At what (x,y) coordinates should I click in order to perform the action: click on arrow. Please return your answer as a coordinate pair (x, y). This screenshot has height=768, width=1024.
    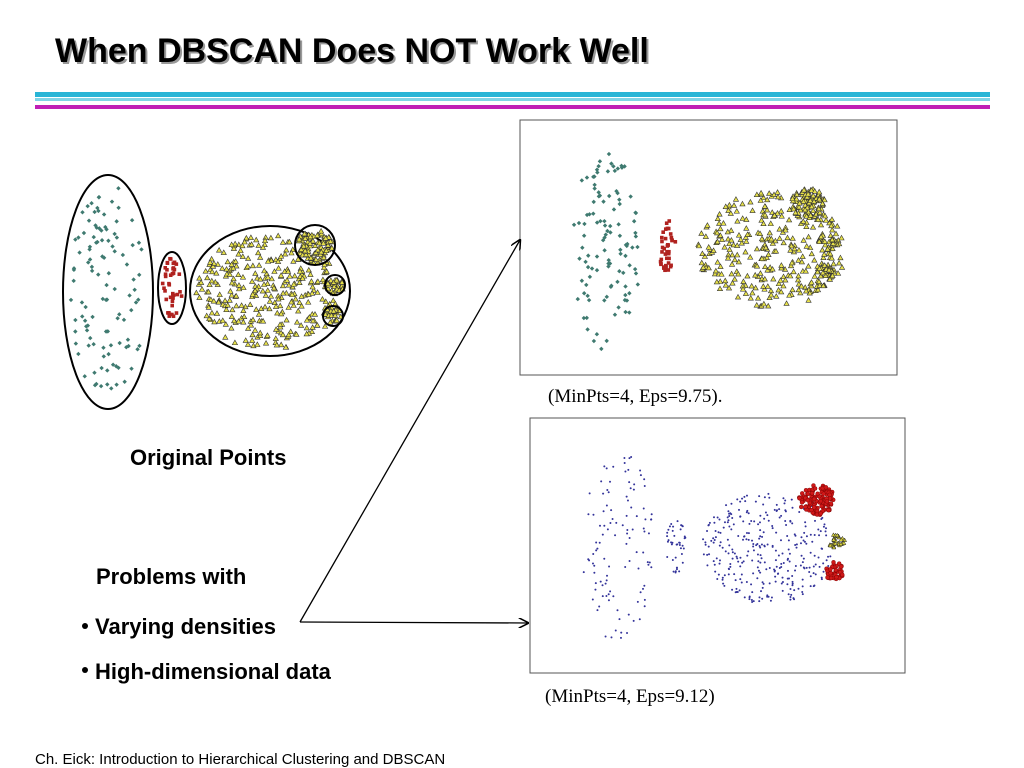
    Looking at the image, I should click on (409, 431).